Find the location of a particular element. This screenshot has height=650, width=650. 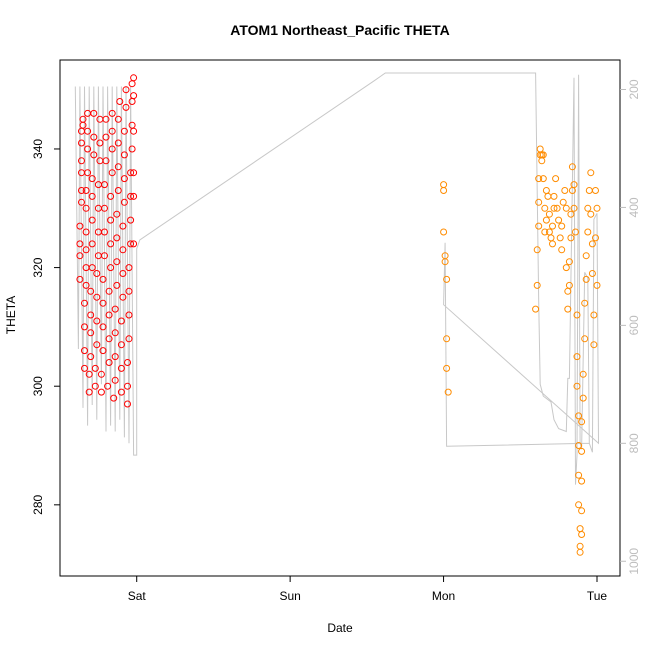

y-tick-label: 280 is located at coordinates (38, 504).